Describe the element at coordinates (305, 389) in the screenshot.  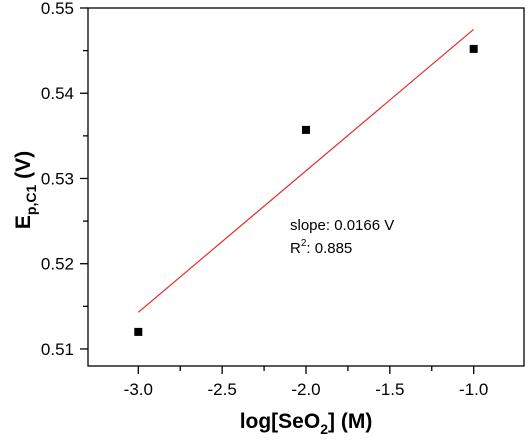
I see `x-tick-label: -2.0` at that location.